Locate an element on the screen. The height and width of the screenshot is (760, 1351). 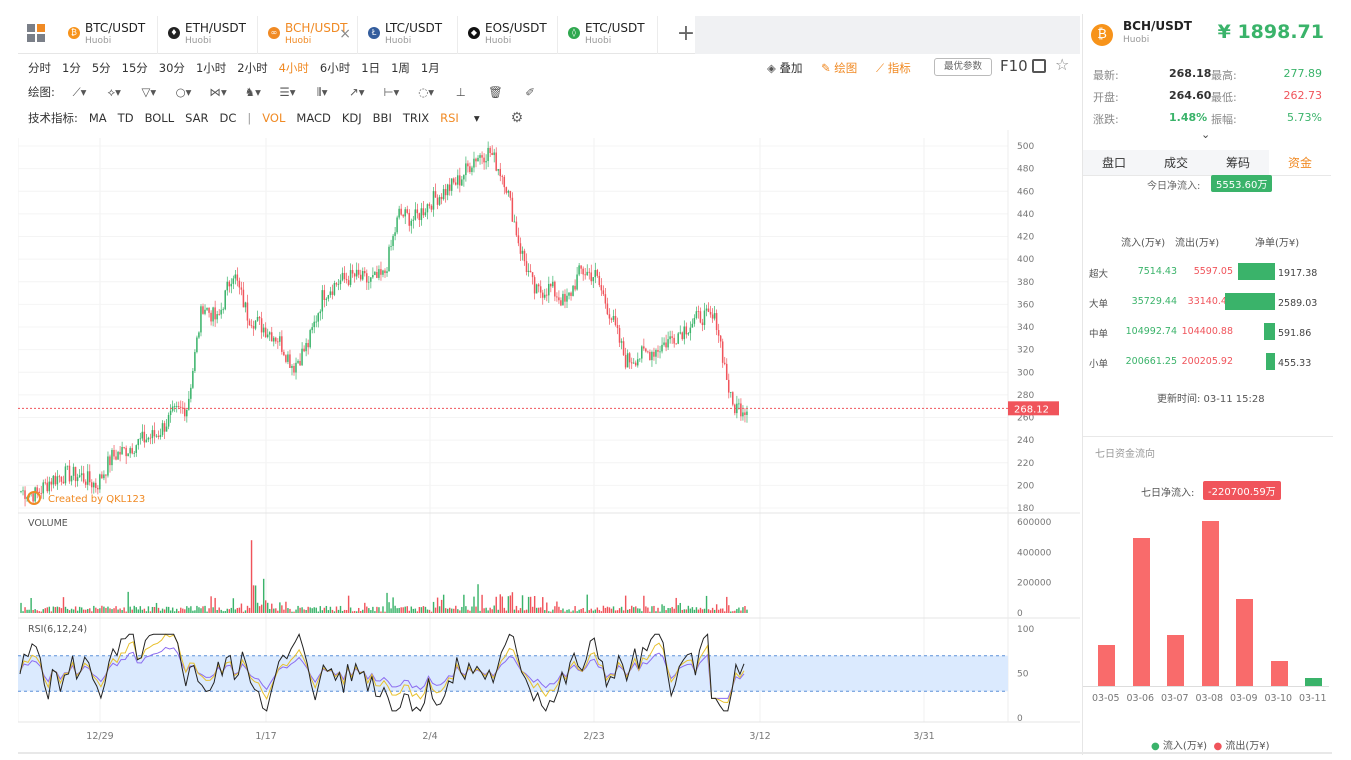
interval-2: 5分 is located at coordinates (101, 68).